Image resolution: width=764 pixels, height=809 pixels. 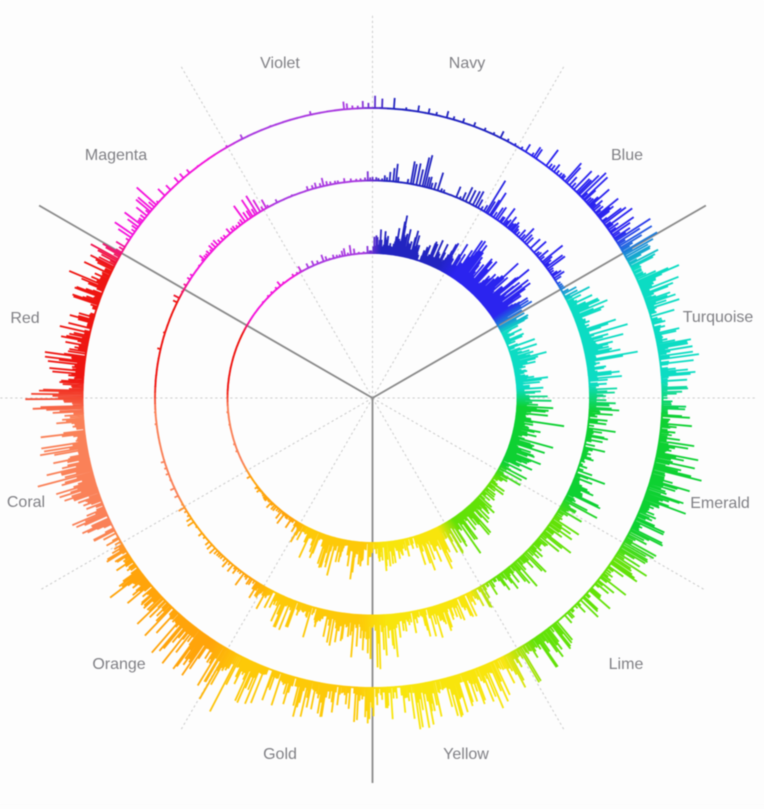 What do you see at coordinates (280, 63) in the screenshot?
I see `svg-text: Violet` at bounding box center [280, 63].